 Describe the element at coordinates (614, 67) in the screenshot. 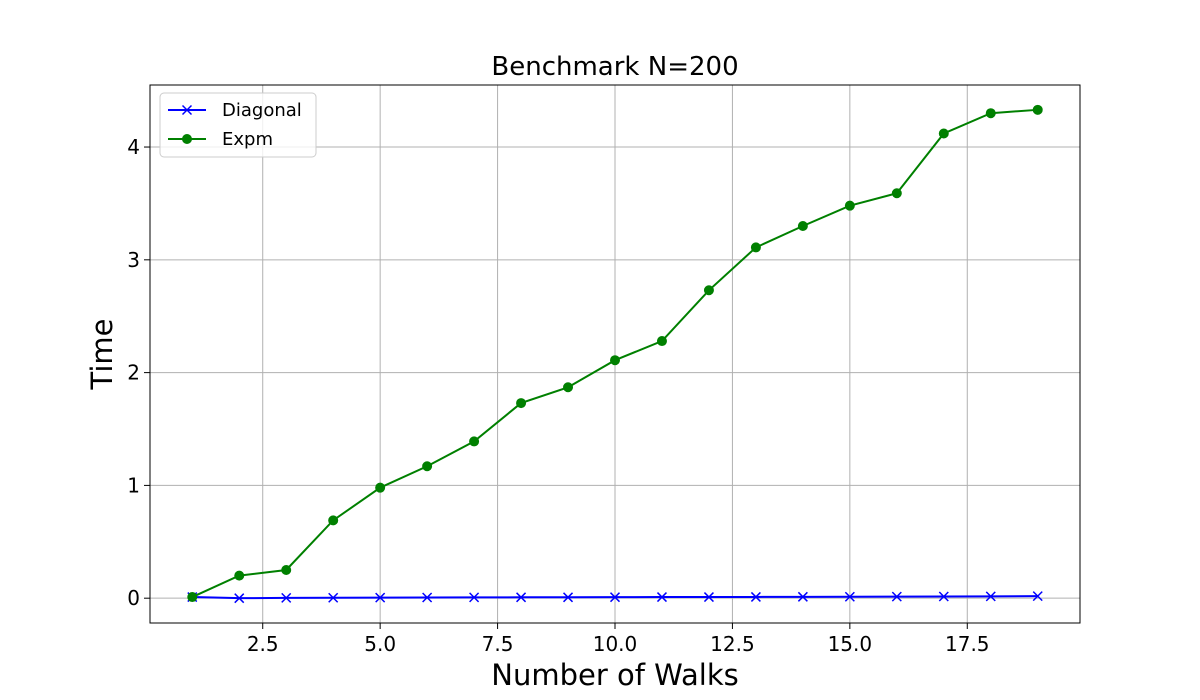

I see `chart-title: Benchmark N=200` at that location.